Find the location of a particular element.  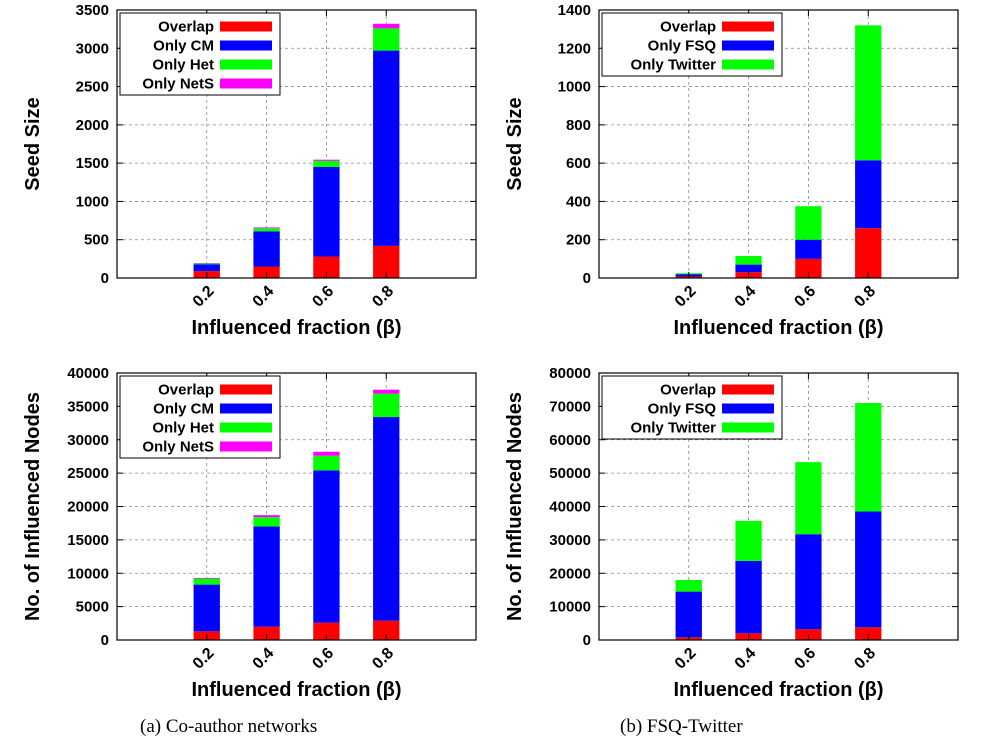

caption-coauthor: (a) Co-author networks is located at coordinates (229, 726).